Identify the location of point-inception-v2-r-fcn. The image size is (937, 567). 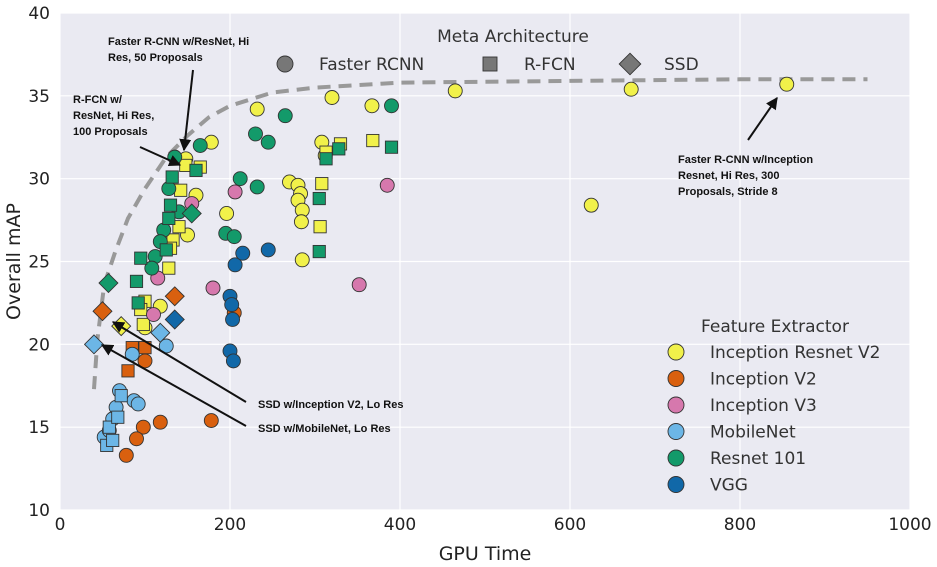
(128, 371).